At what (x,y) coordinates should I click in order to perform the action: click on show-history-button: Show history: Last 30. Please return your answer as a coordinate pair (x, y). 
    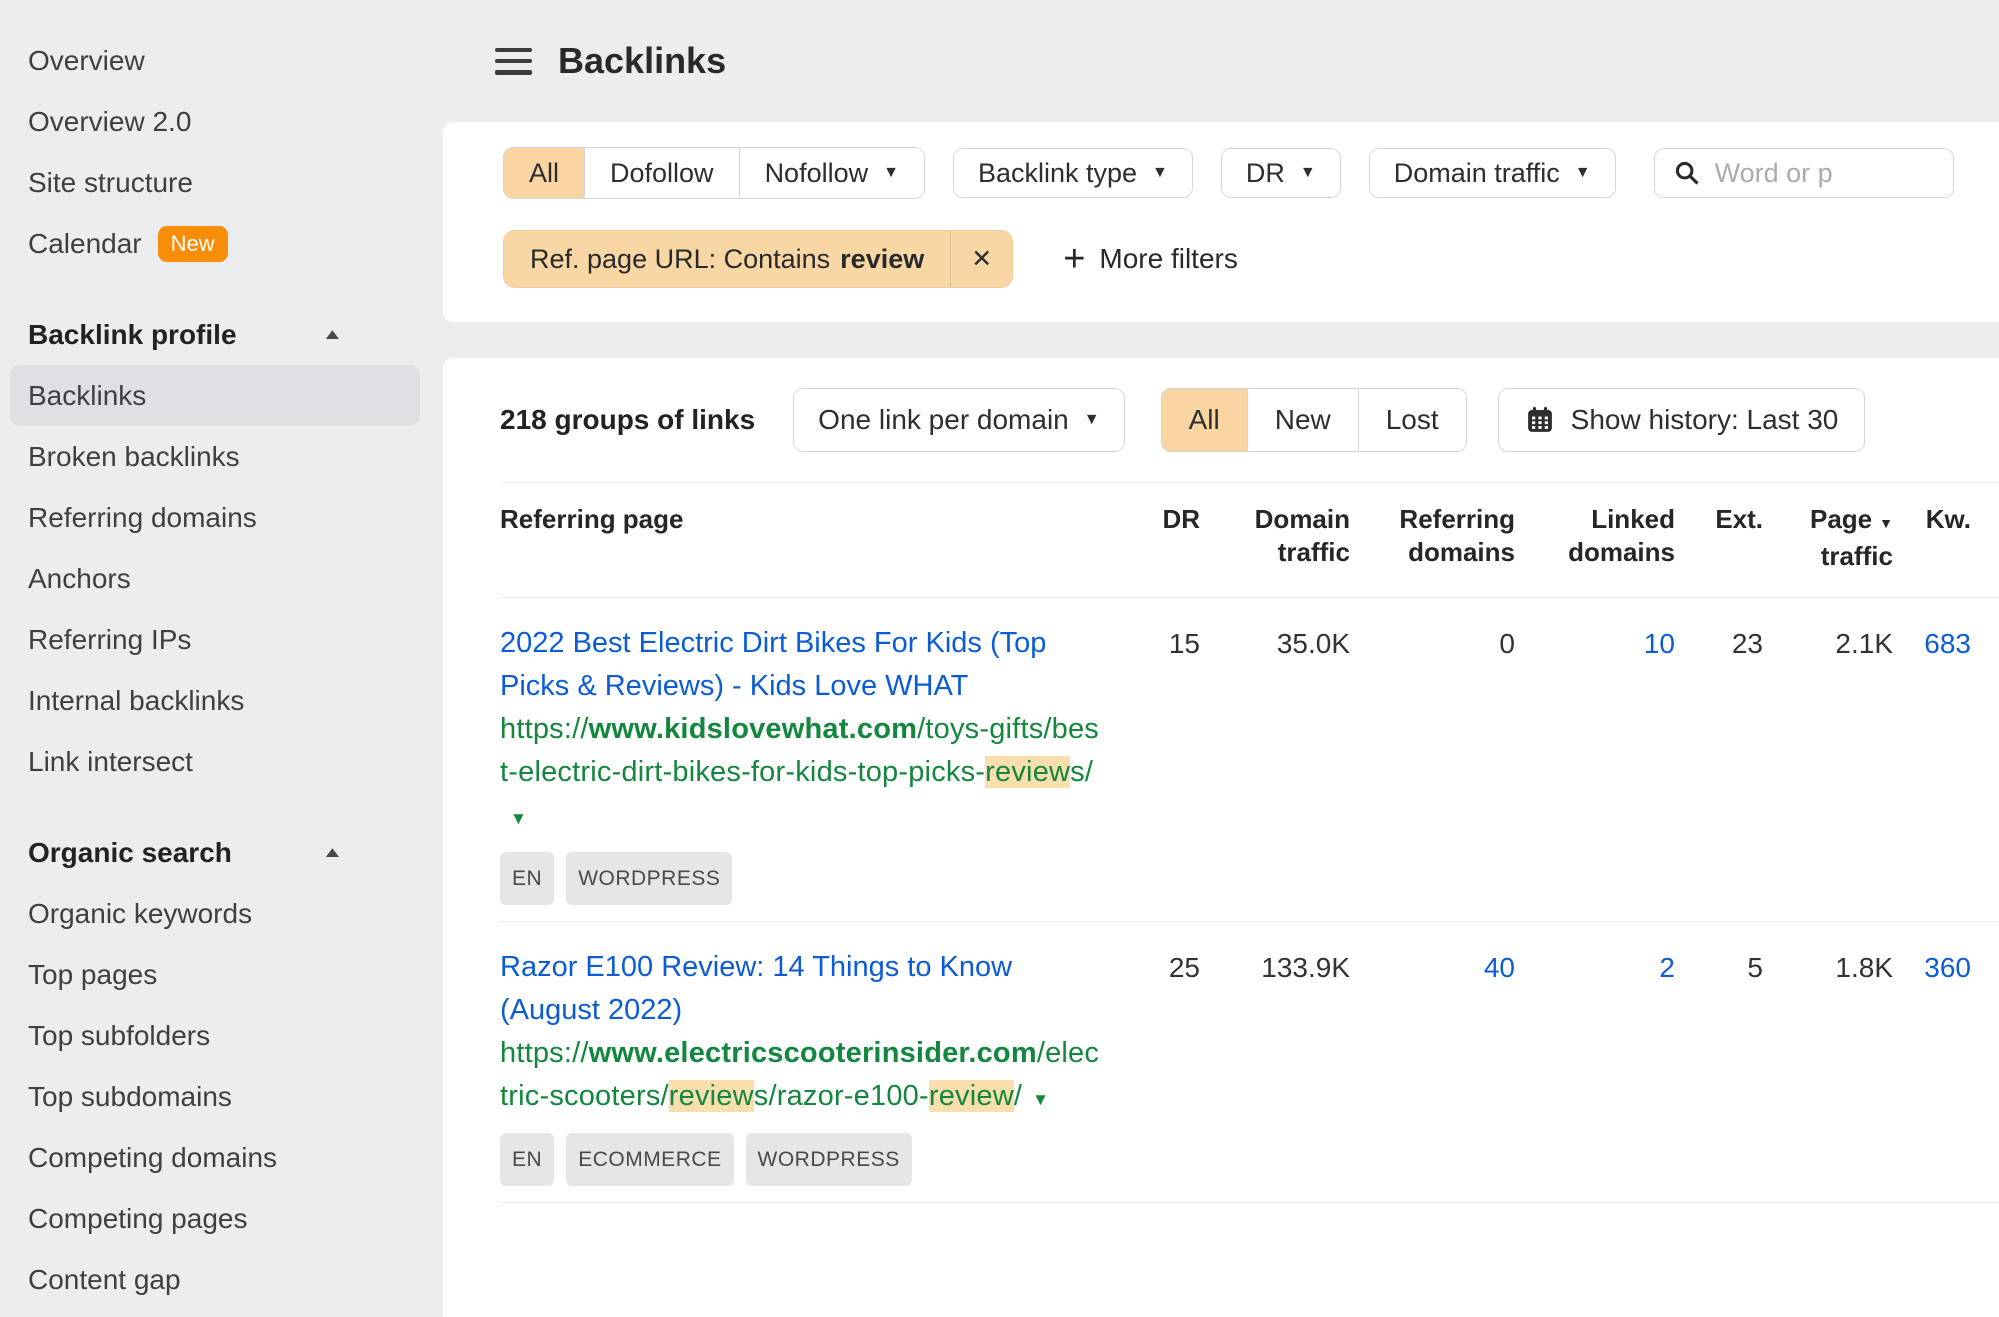
    Looking at the image, I should click on (1681, 420).